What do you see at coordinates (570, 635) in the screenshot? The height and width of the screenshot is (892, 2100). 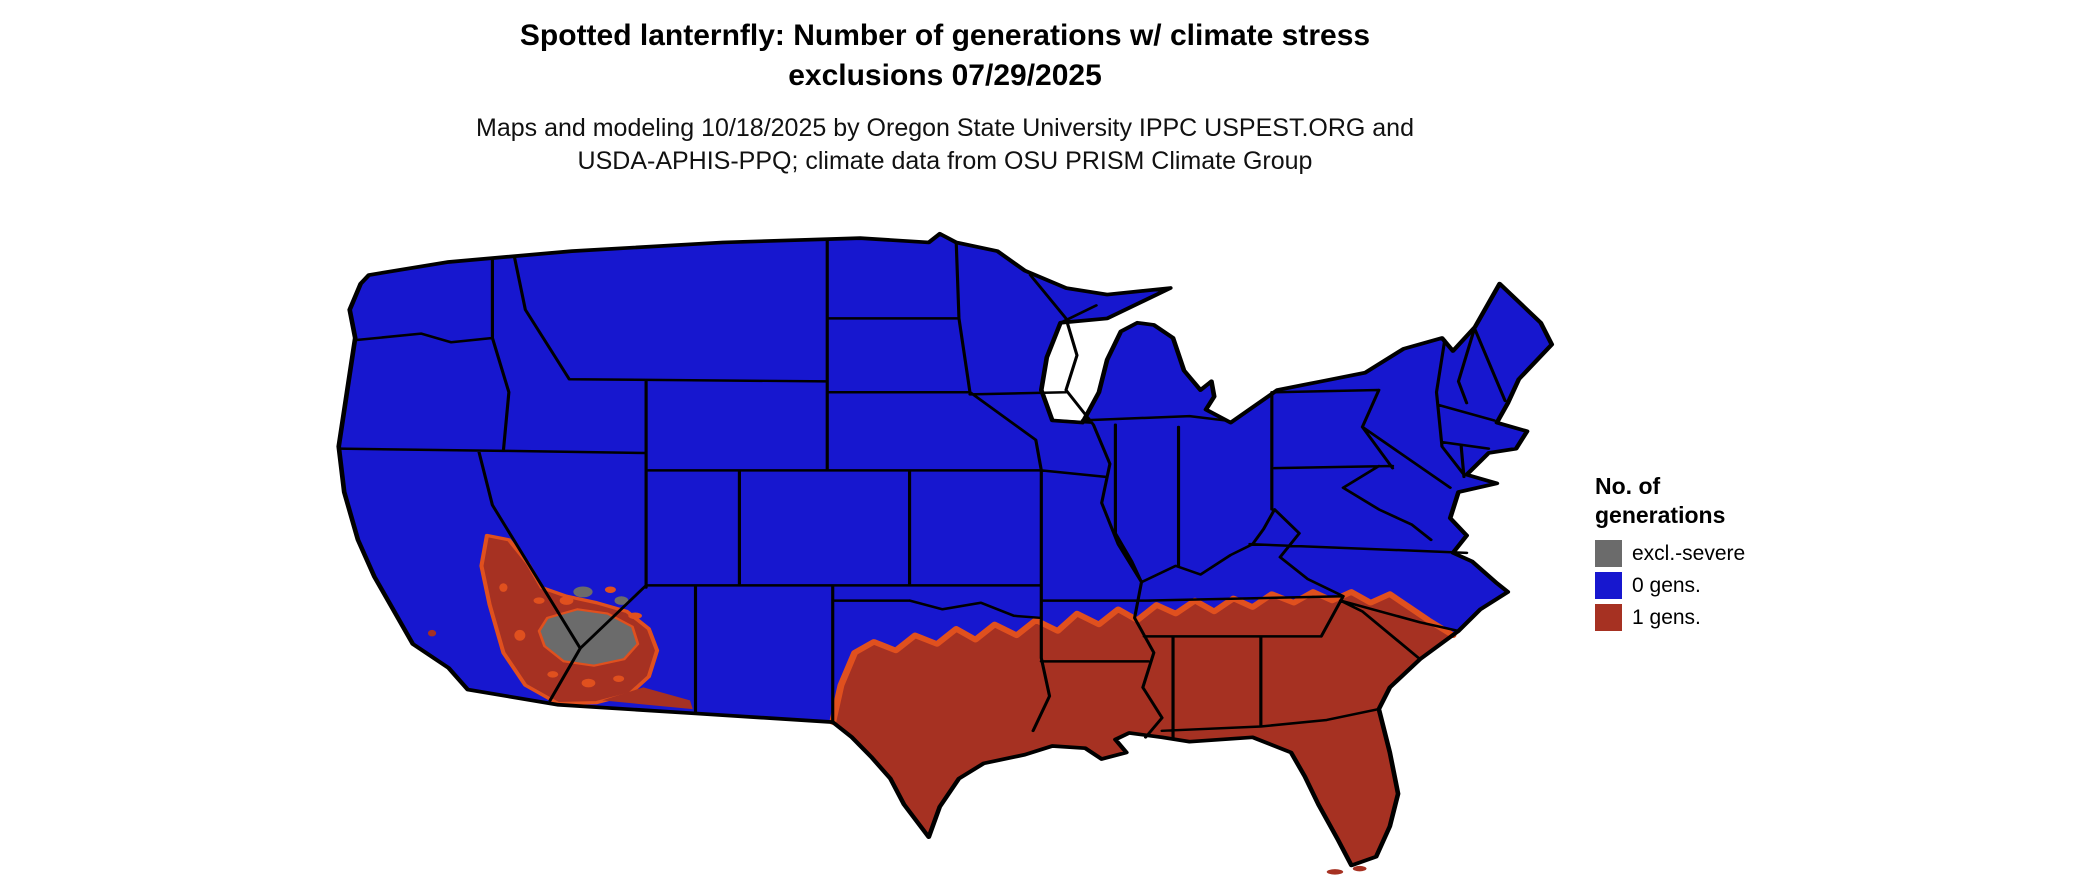 I see `arizona-stress-speckles` at bounding box center [570, 635].